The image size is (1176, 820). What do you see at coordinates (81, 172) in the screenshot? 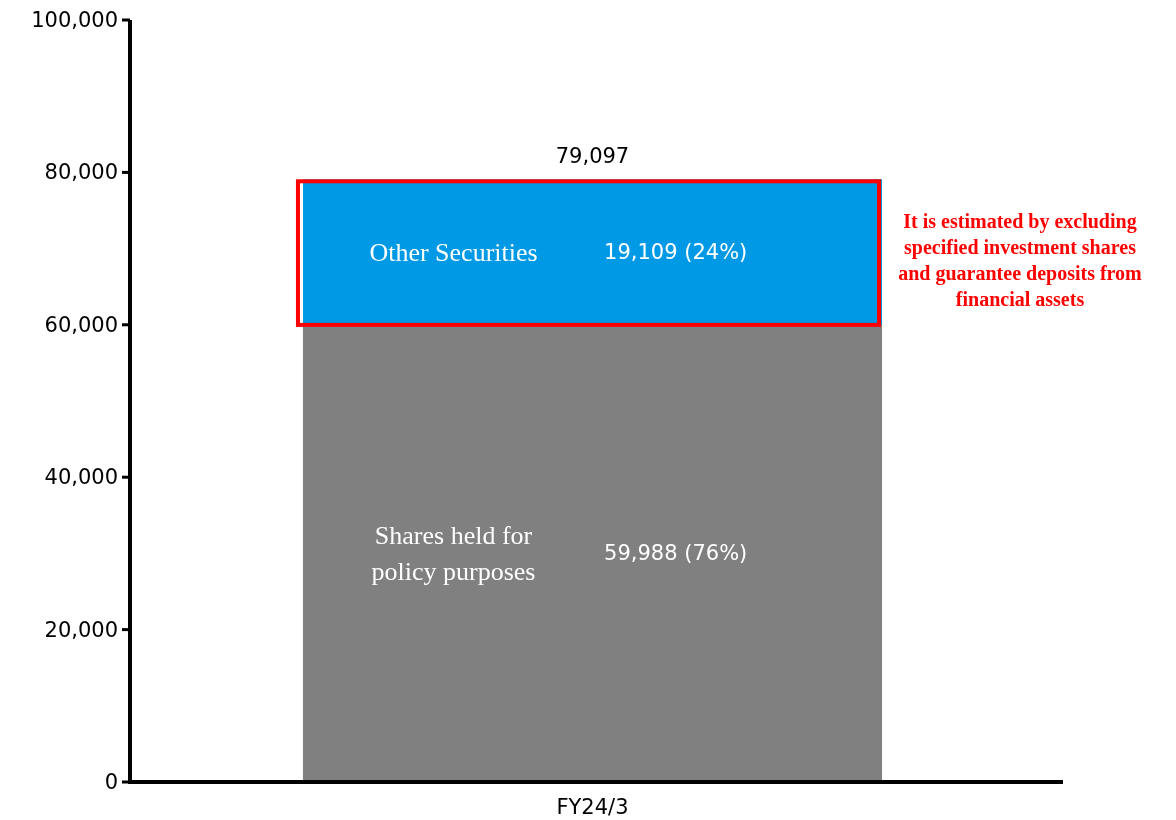
I see `y-tick-label: 80,000` at bounding box center [81, 172].